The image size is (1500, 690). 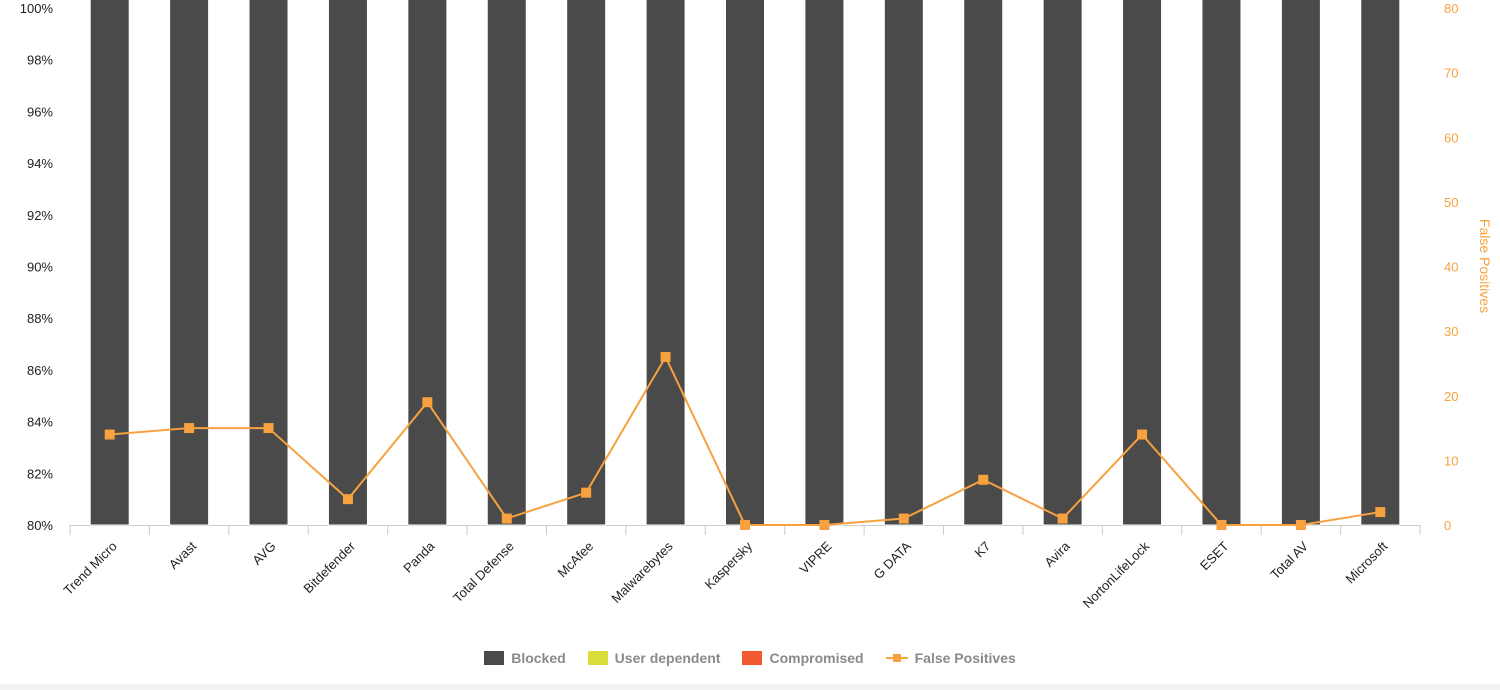 I want to click on y-right-tick-label: 60, so click(x=1451, y=137).